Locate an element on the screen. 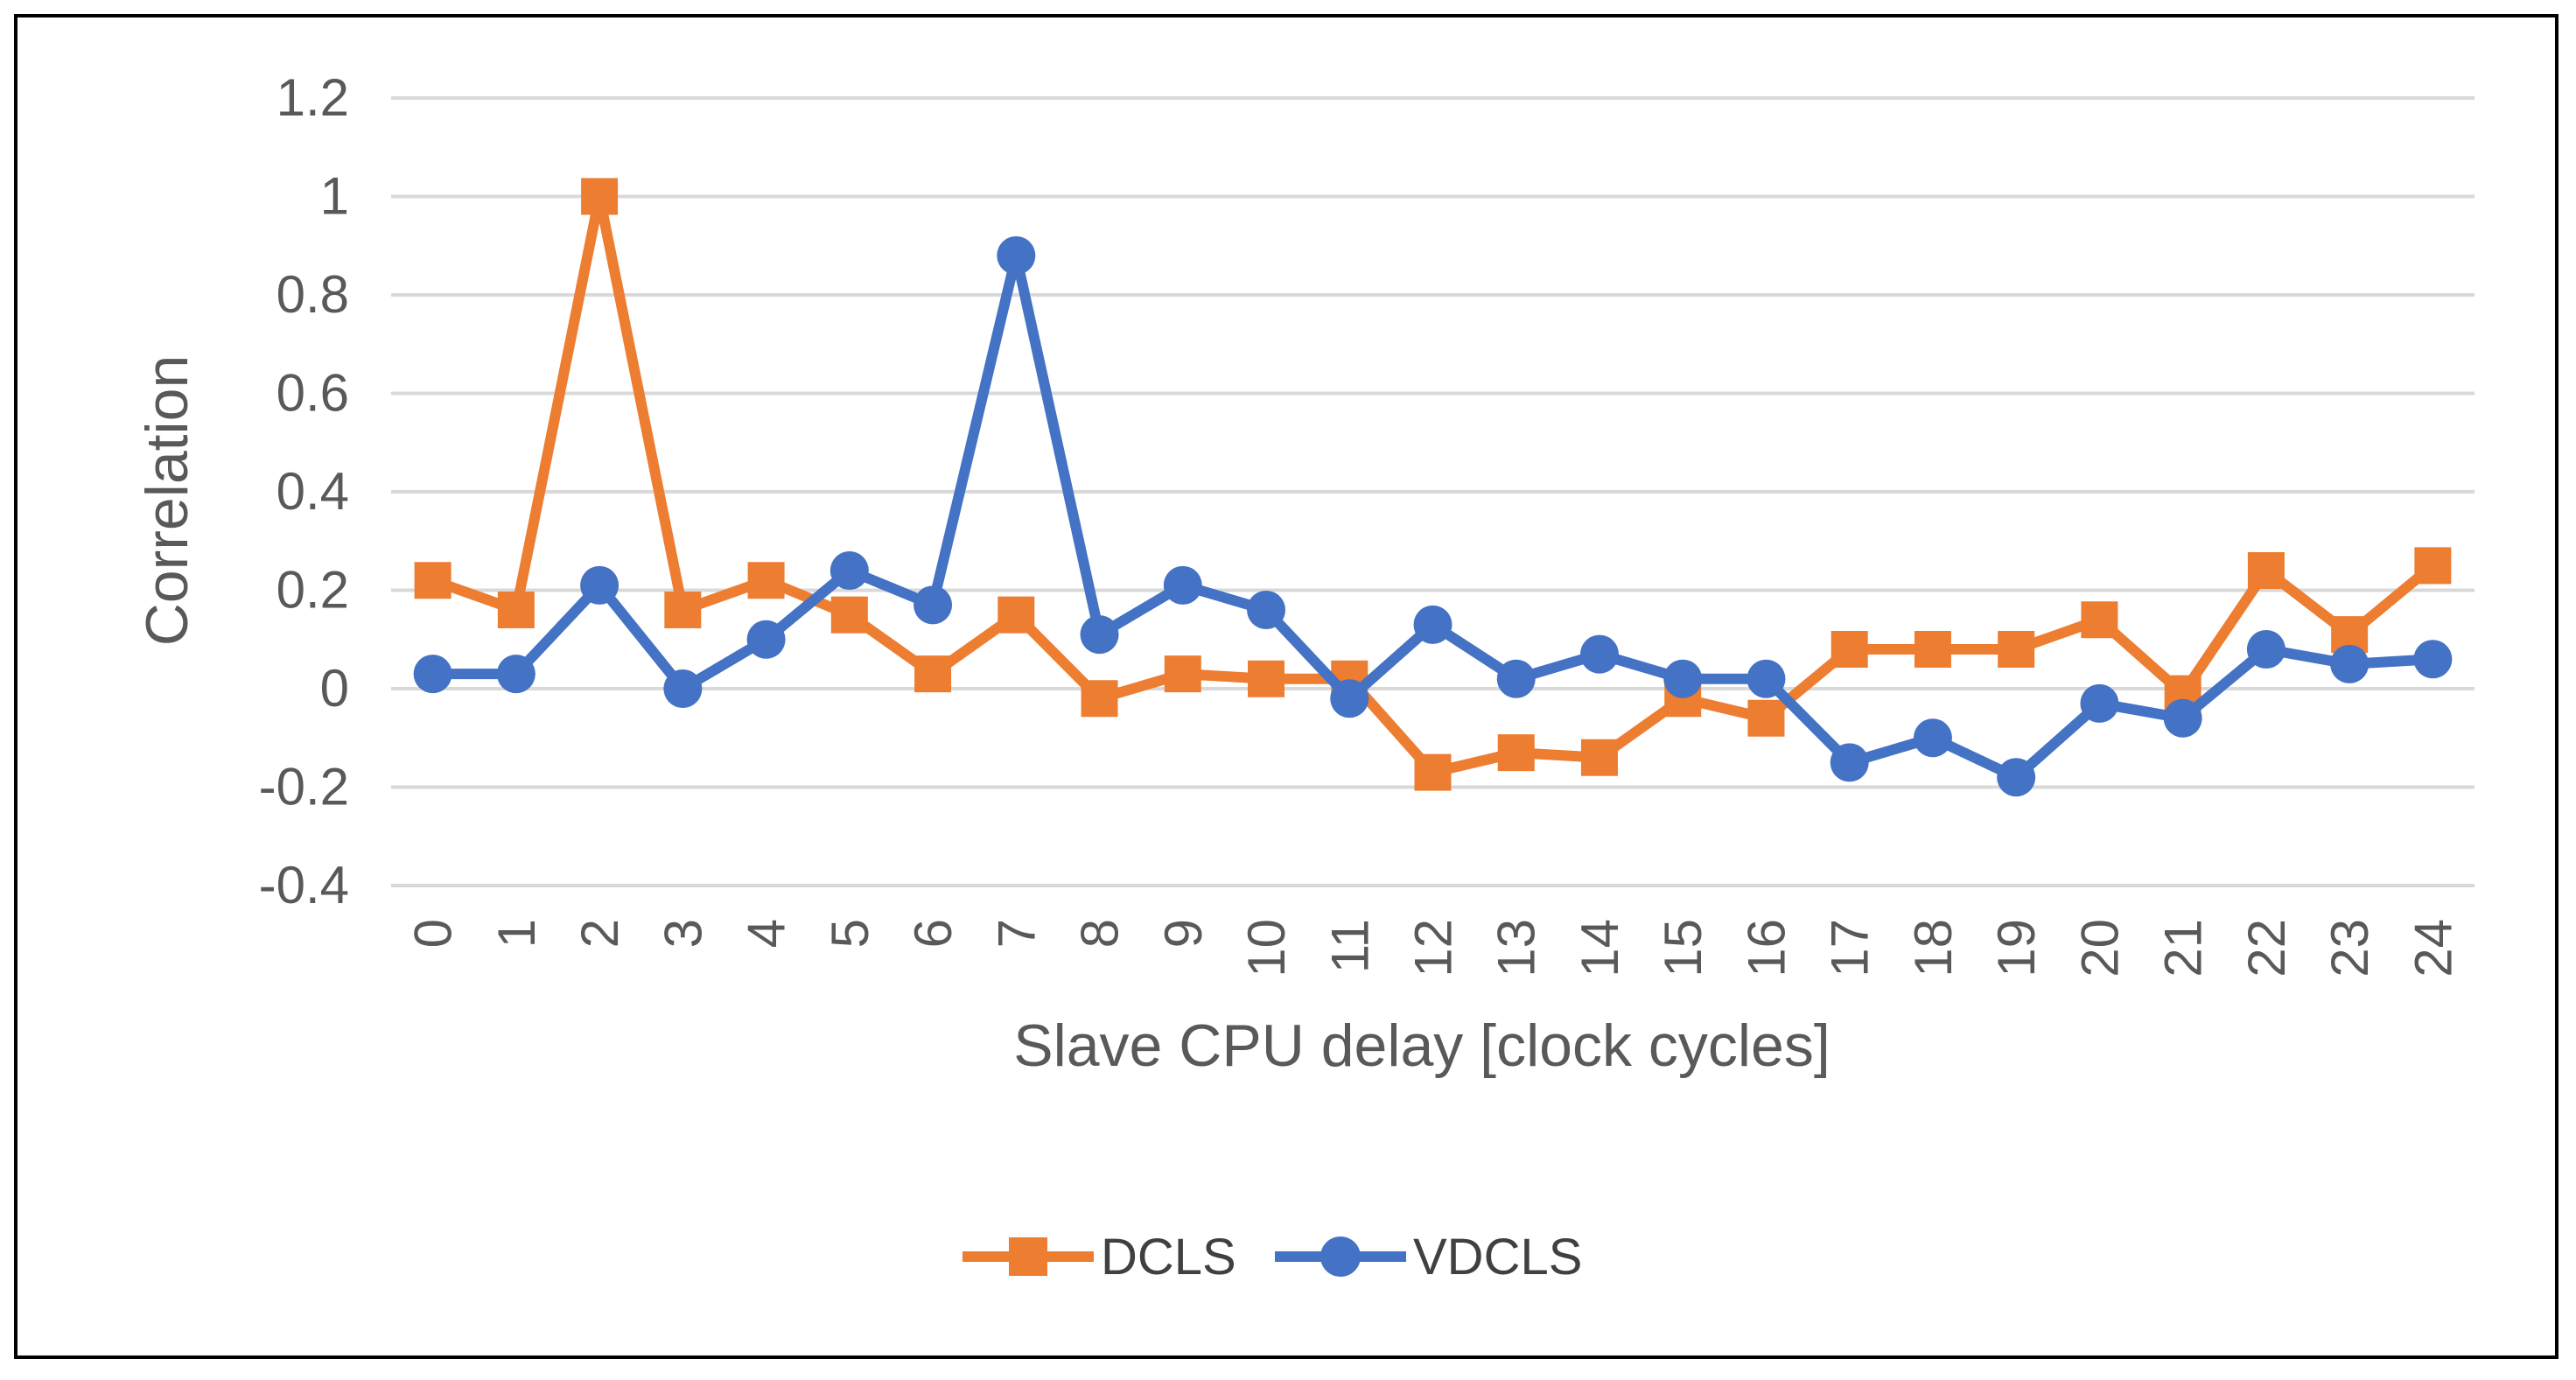  x-tick-label: 24 is located at coordinates (2433, 948).